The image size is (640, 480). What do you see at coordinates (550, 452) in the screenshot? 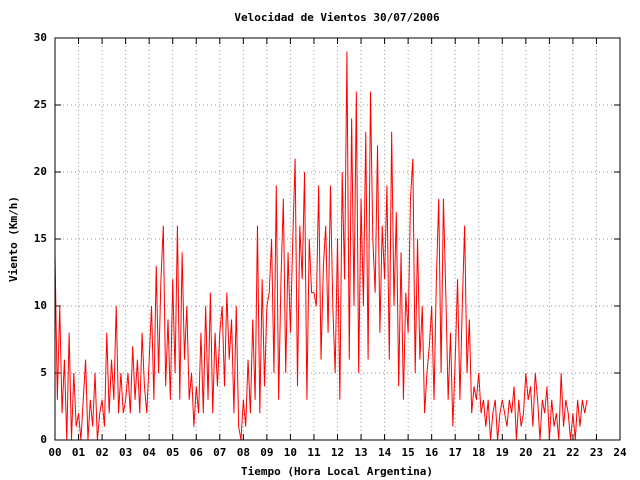
I see `x-tick-label: 21` at bounding box center [550, 452].